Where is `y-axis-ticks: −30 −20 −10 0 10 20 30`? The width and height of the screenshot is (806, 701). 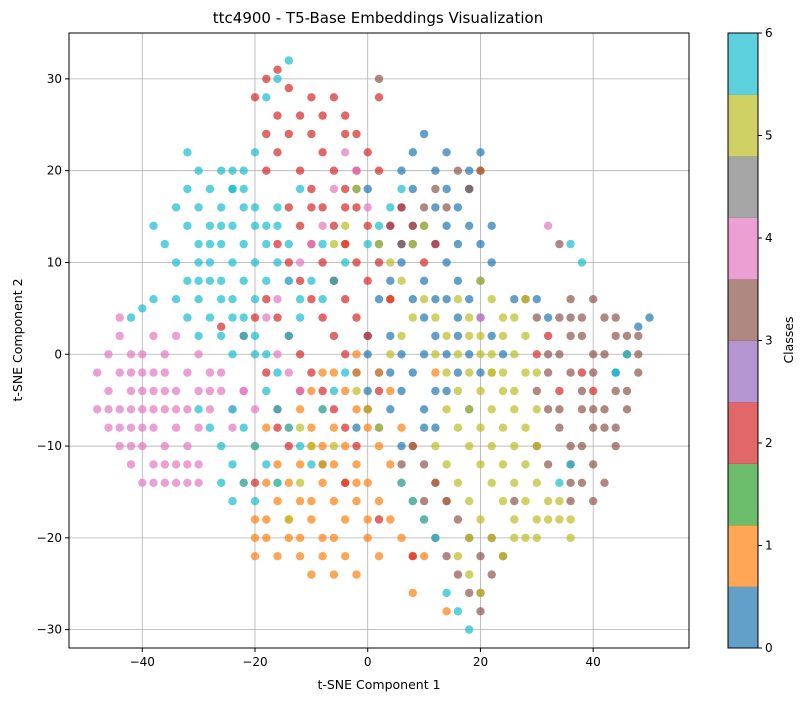
y-axis-ticks: −30 −20 −10 0 10 20 30 is located at coordinates (53, 354).